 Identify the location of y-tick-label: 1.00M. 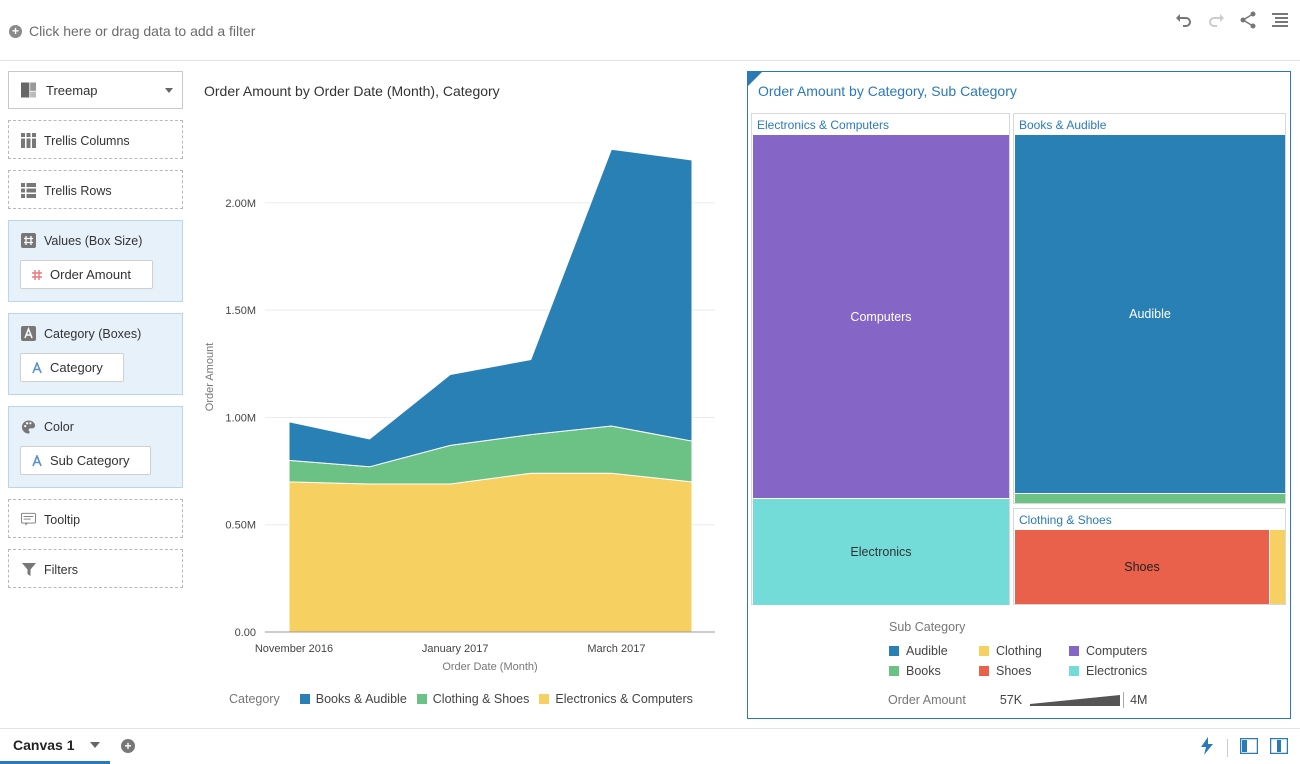
(240, 418).